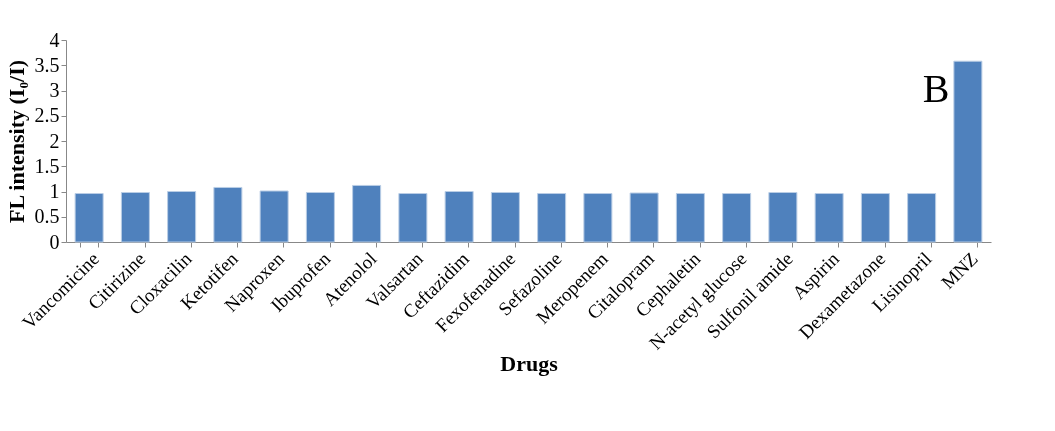 The image size is (1055, 431). What do you see at coordinates (54, 191) in the screenshot?
I see `y-tick-label: 1` at bounding box center [54, 191].